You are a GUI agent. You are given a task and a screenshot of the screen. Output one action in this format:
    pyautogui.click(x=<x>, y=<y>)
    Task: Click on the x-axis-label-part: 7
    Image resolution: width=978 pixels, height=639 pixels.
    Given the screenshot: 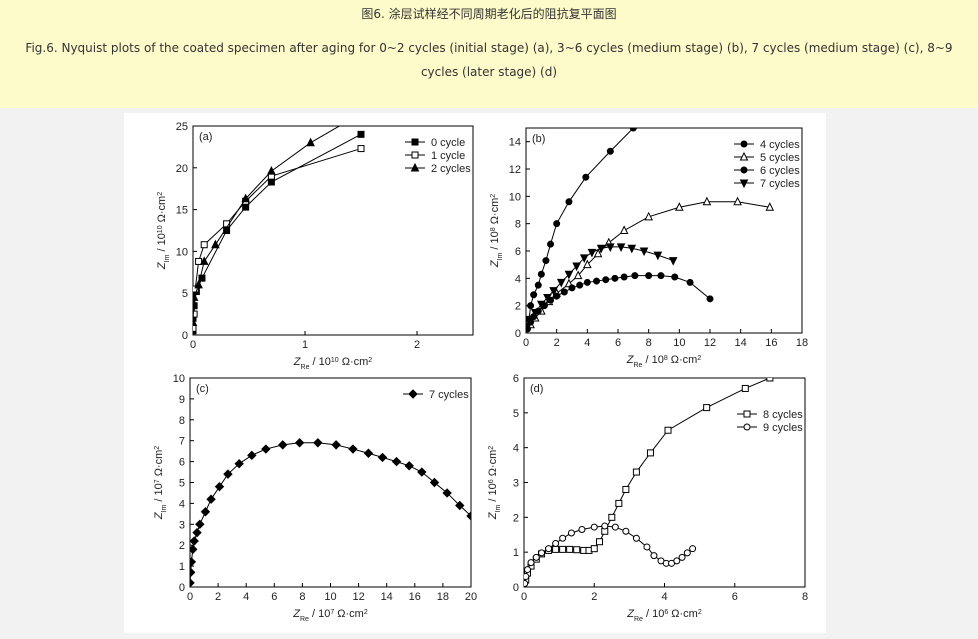 What is the action you would take?
    pyautogui.click(x=332, y=612)
    